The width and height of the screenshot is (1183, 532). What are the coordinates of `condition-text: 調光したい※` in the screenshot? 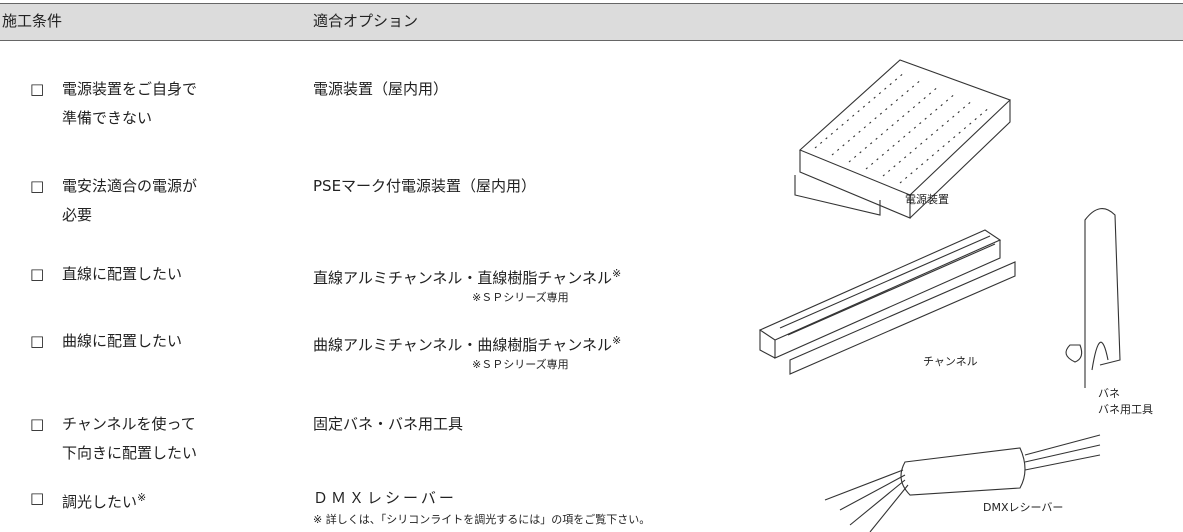 It's located at (104, 500).